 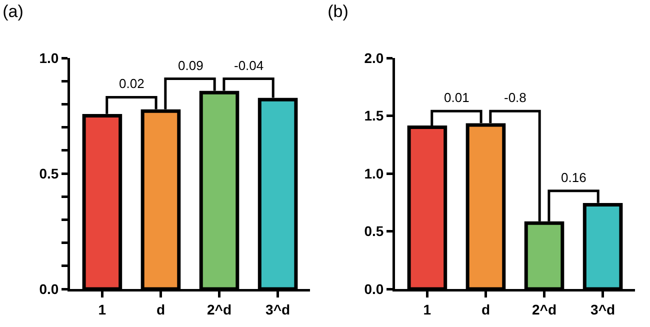 I want to click on y-tick-label: 2.0, so click(x=374, y=58).